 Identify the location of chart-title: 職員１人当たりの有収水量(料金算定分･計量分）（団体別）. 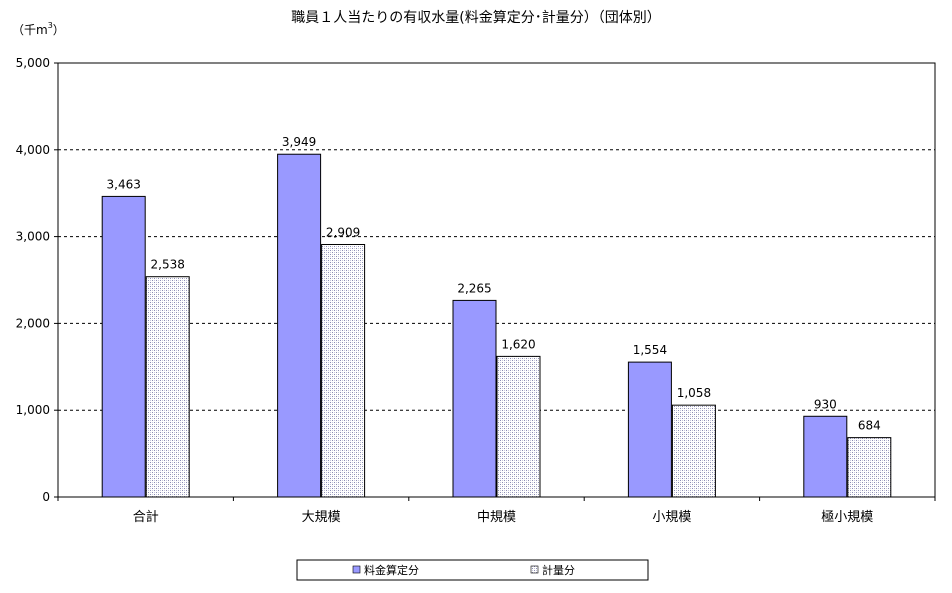
(475, 18).